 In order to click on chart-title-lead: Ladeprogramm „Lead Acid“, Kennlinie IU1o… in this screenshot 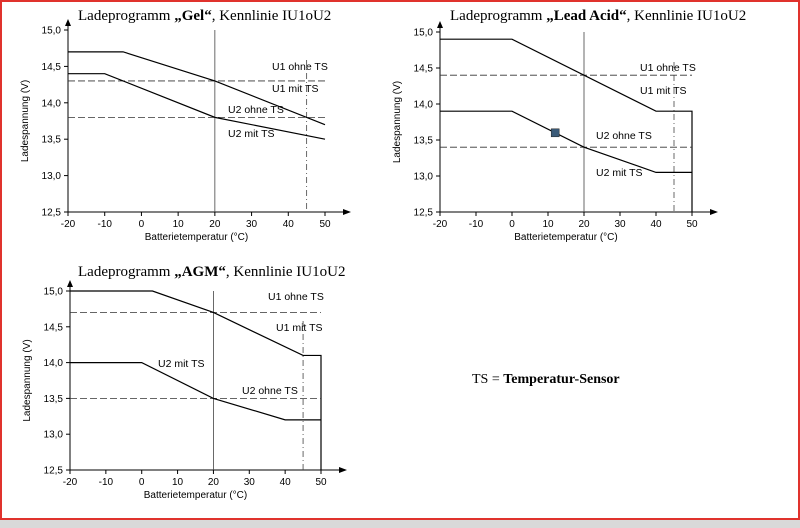, I will do `click(598, 16)`.